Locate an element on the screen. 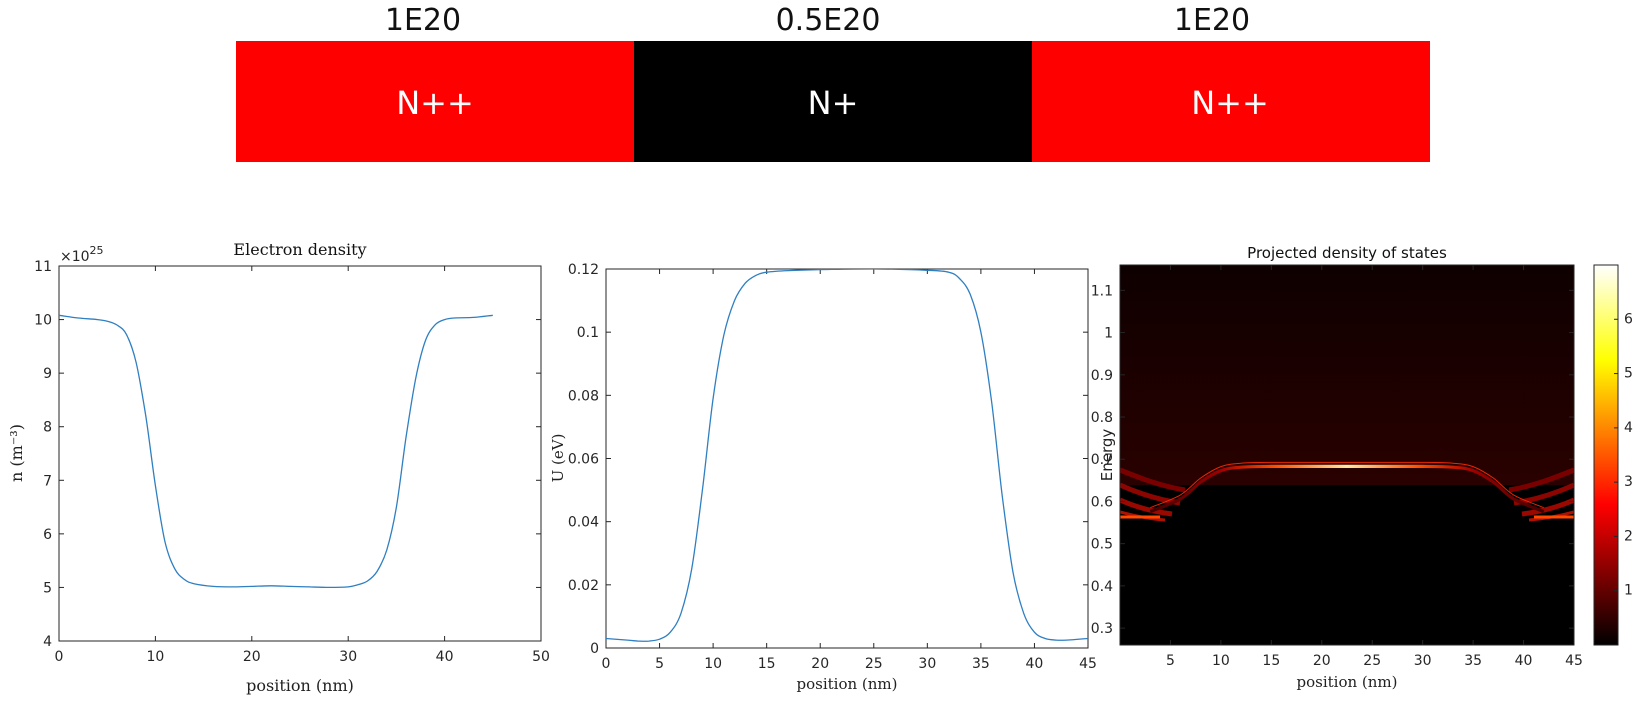 This screenshot has height=703, width=1643. pdos-x-tick-label: 25 is located at coordinates (1372, 661).